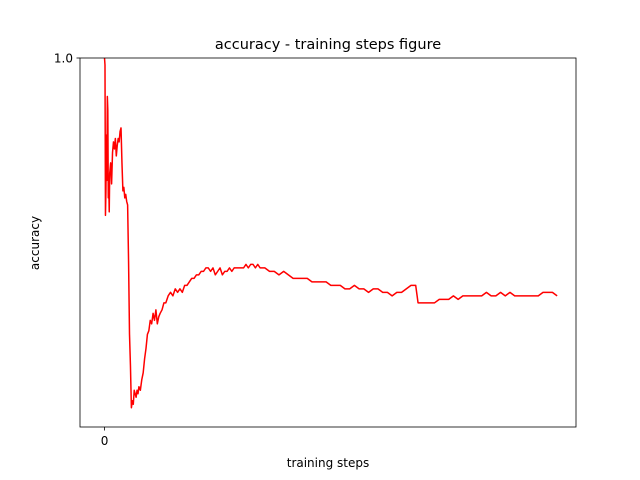 The height and width of the screenshot is (480, 640). What do you see at coordinates (328, 463) in the screenshot?
I see `x-axis-label: training steps` at bounding box center [328, 463].